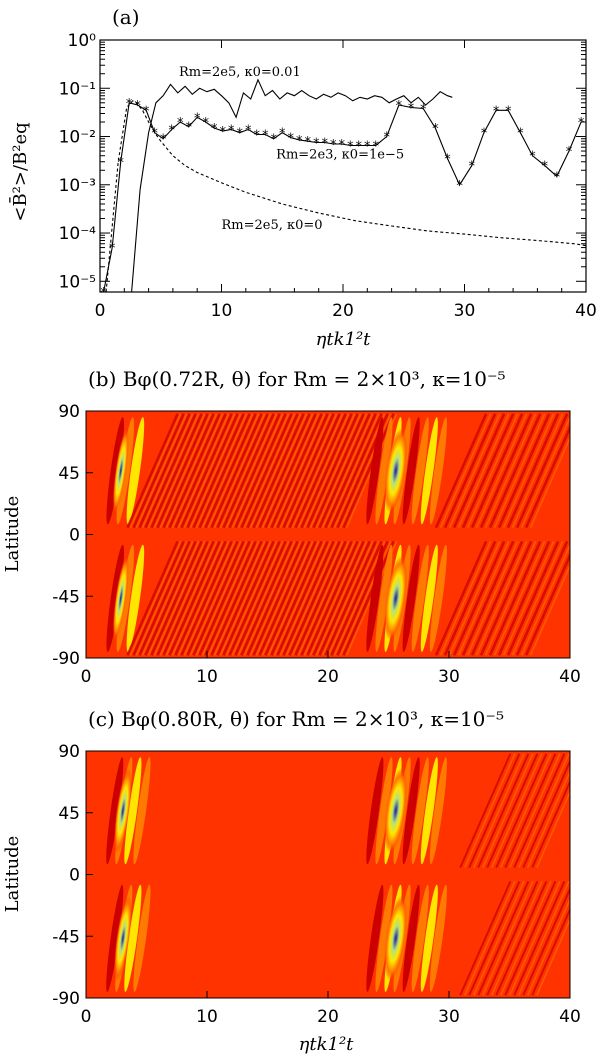  What do you see at coordinates (331, 1009) in the screenshot?
I see `panel-c-x-ticks: 0 10 20 30 40` at bounding box center [331, 1009].